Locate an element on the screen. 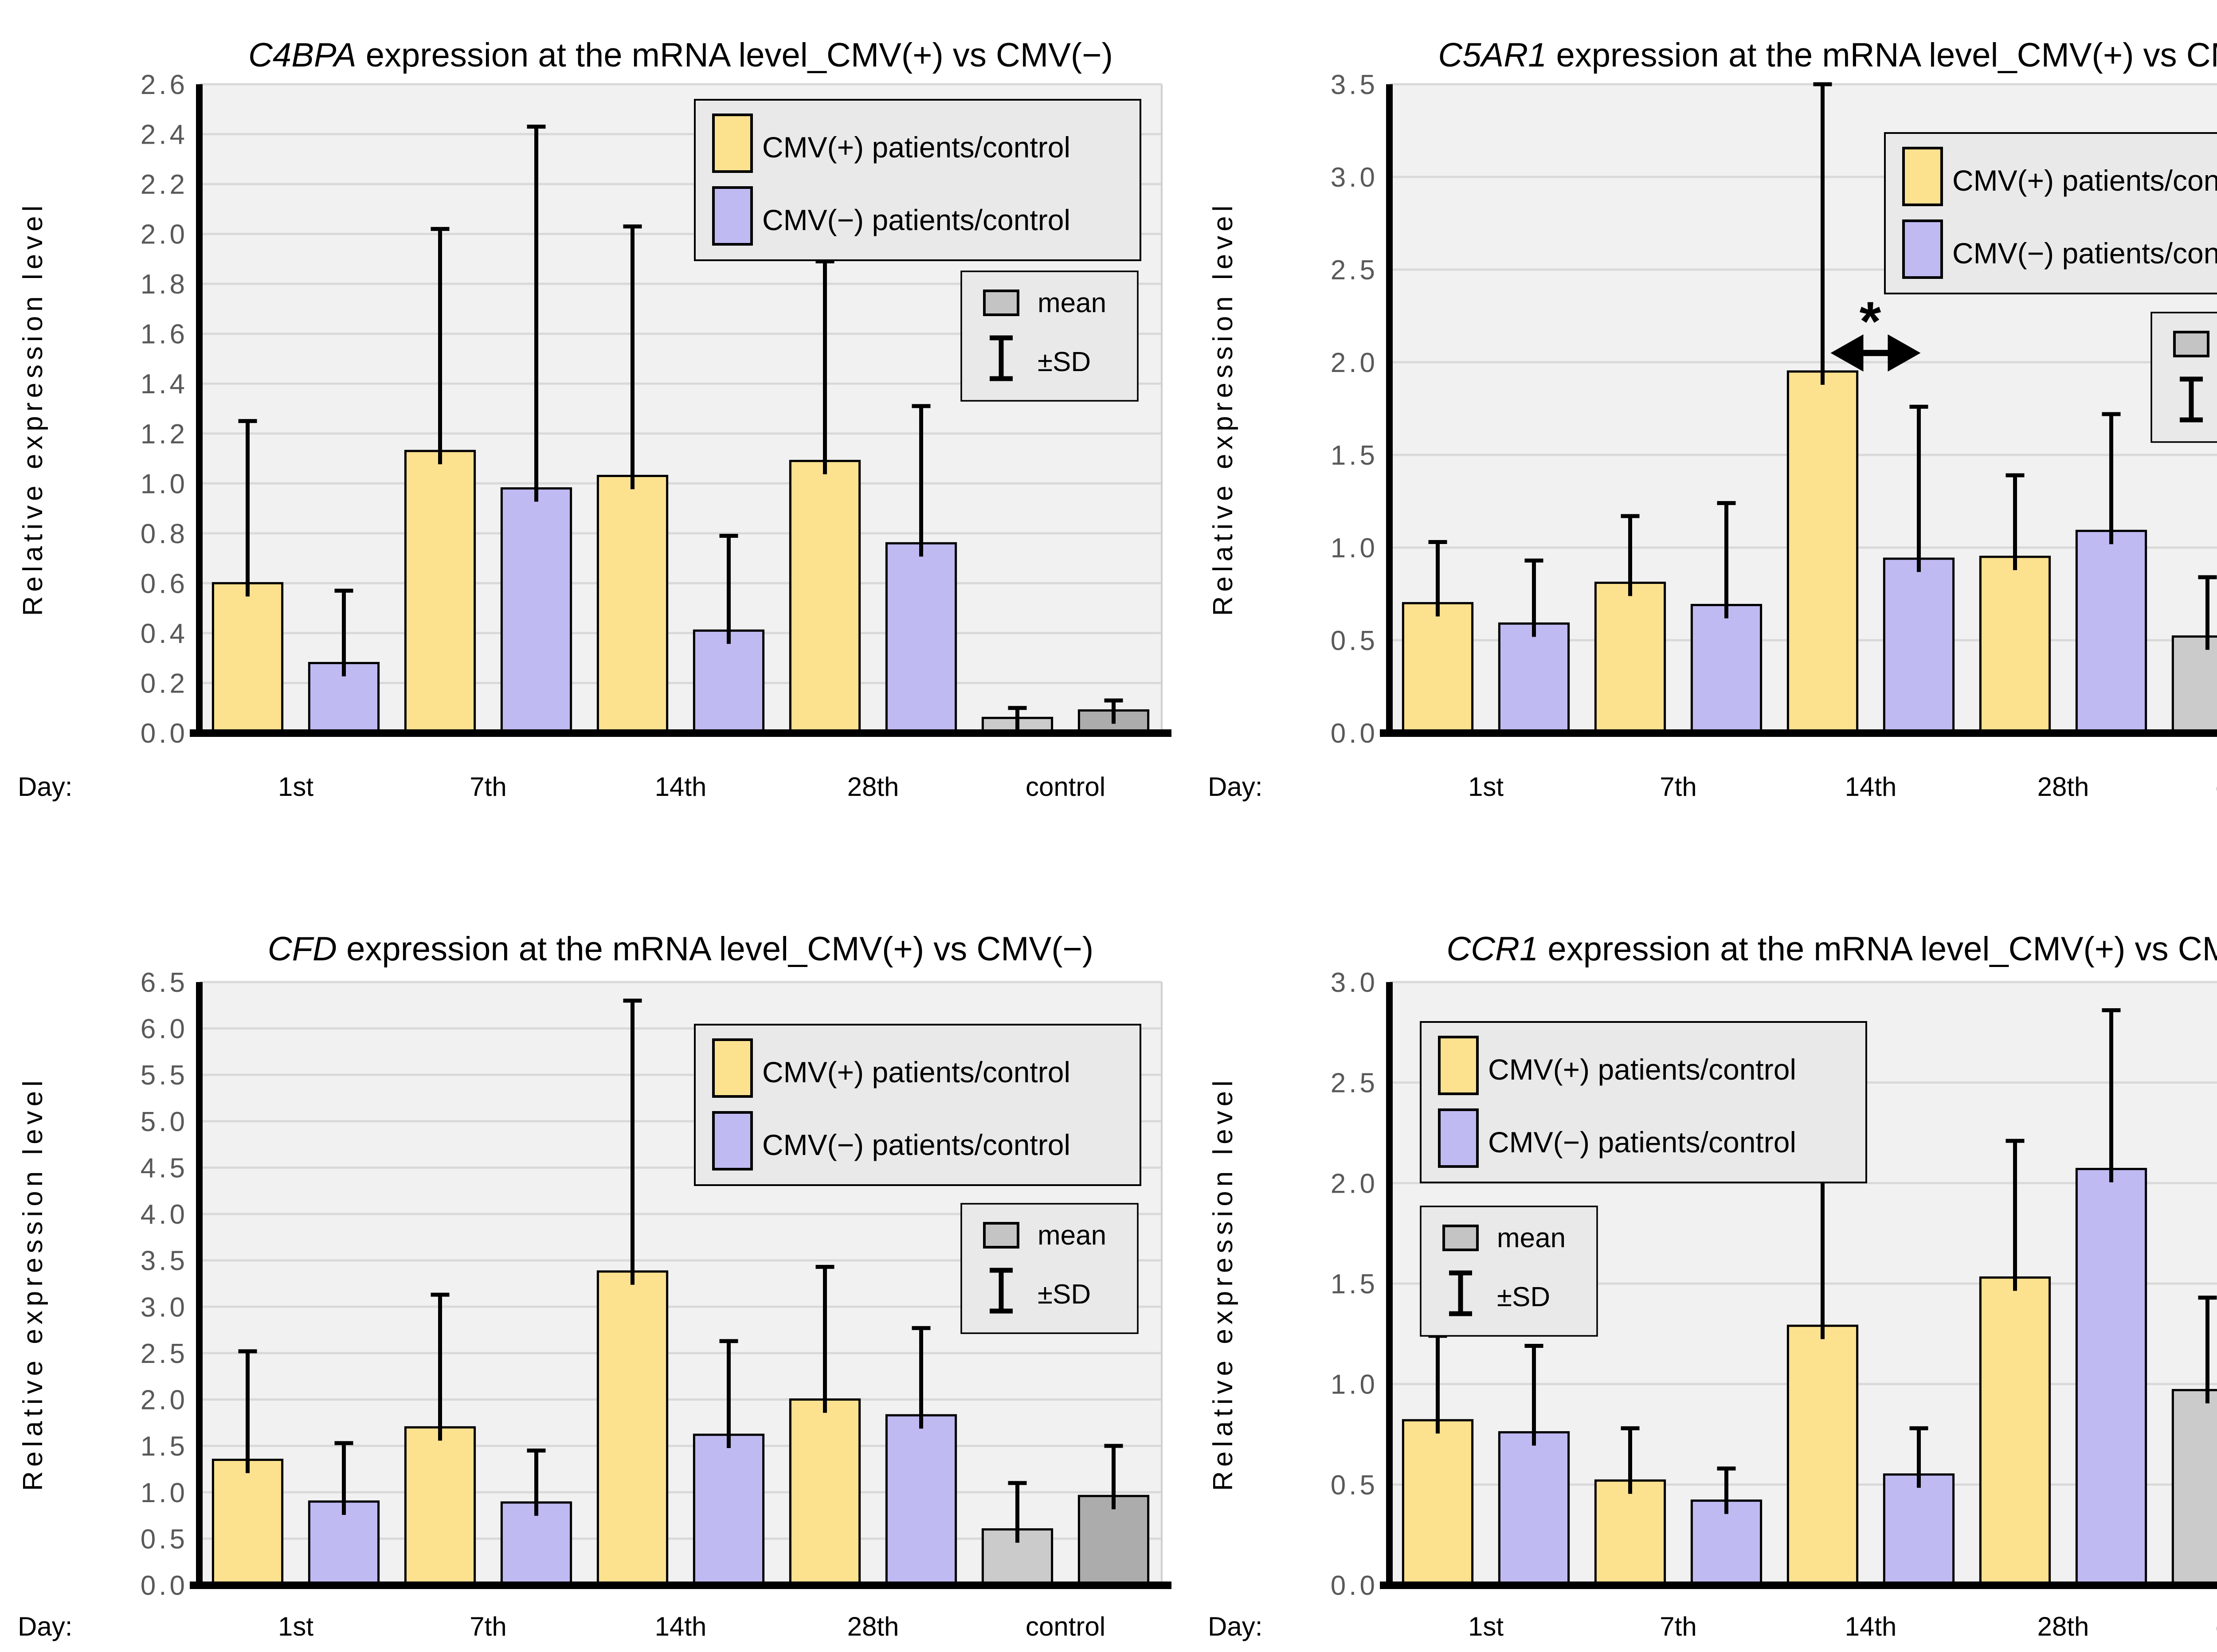 Image resolution: width=2217 pixels, height=1652 pixels. legend-label-cmv_pos: CMV(+) patients/control is located at coordinates (916, 1072).